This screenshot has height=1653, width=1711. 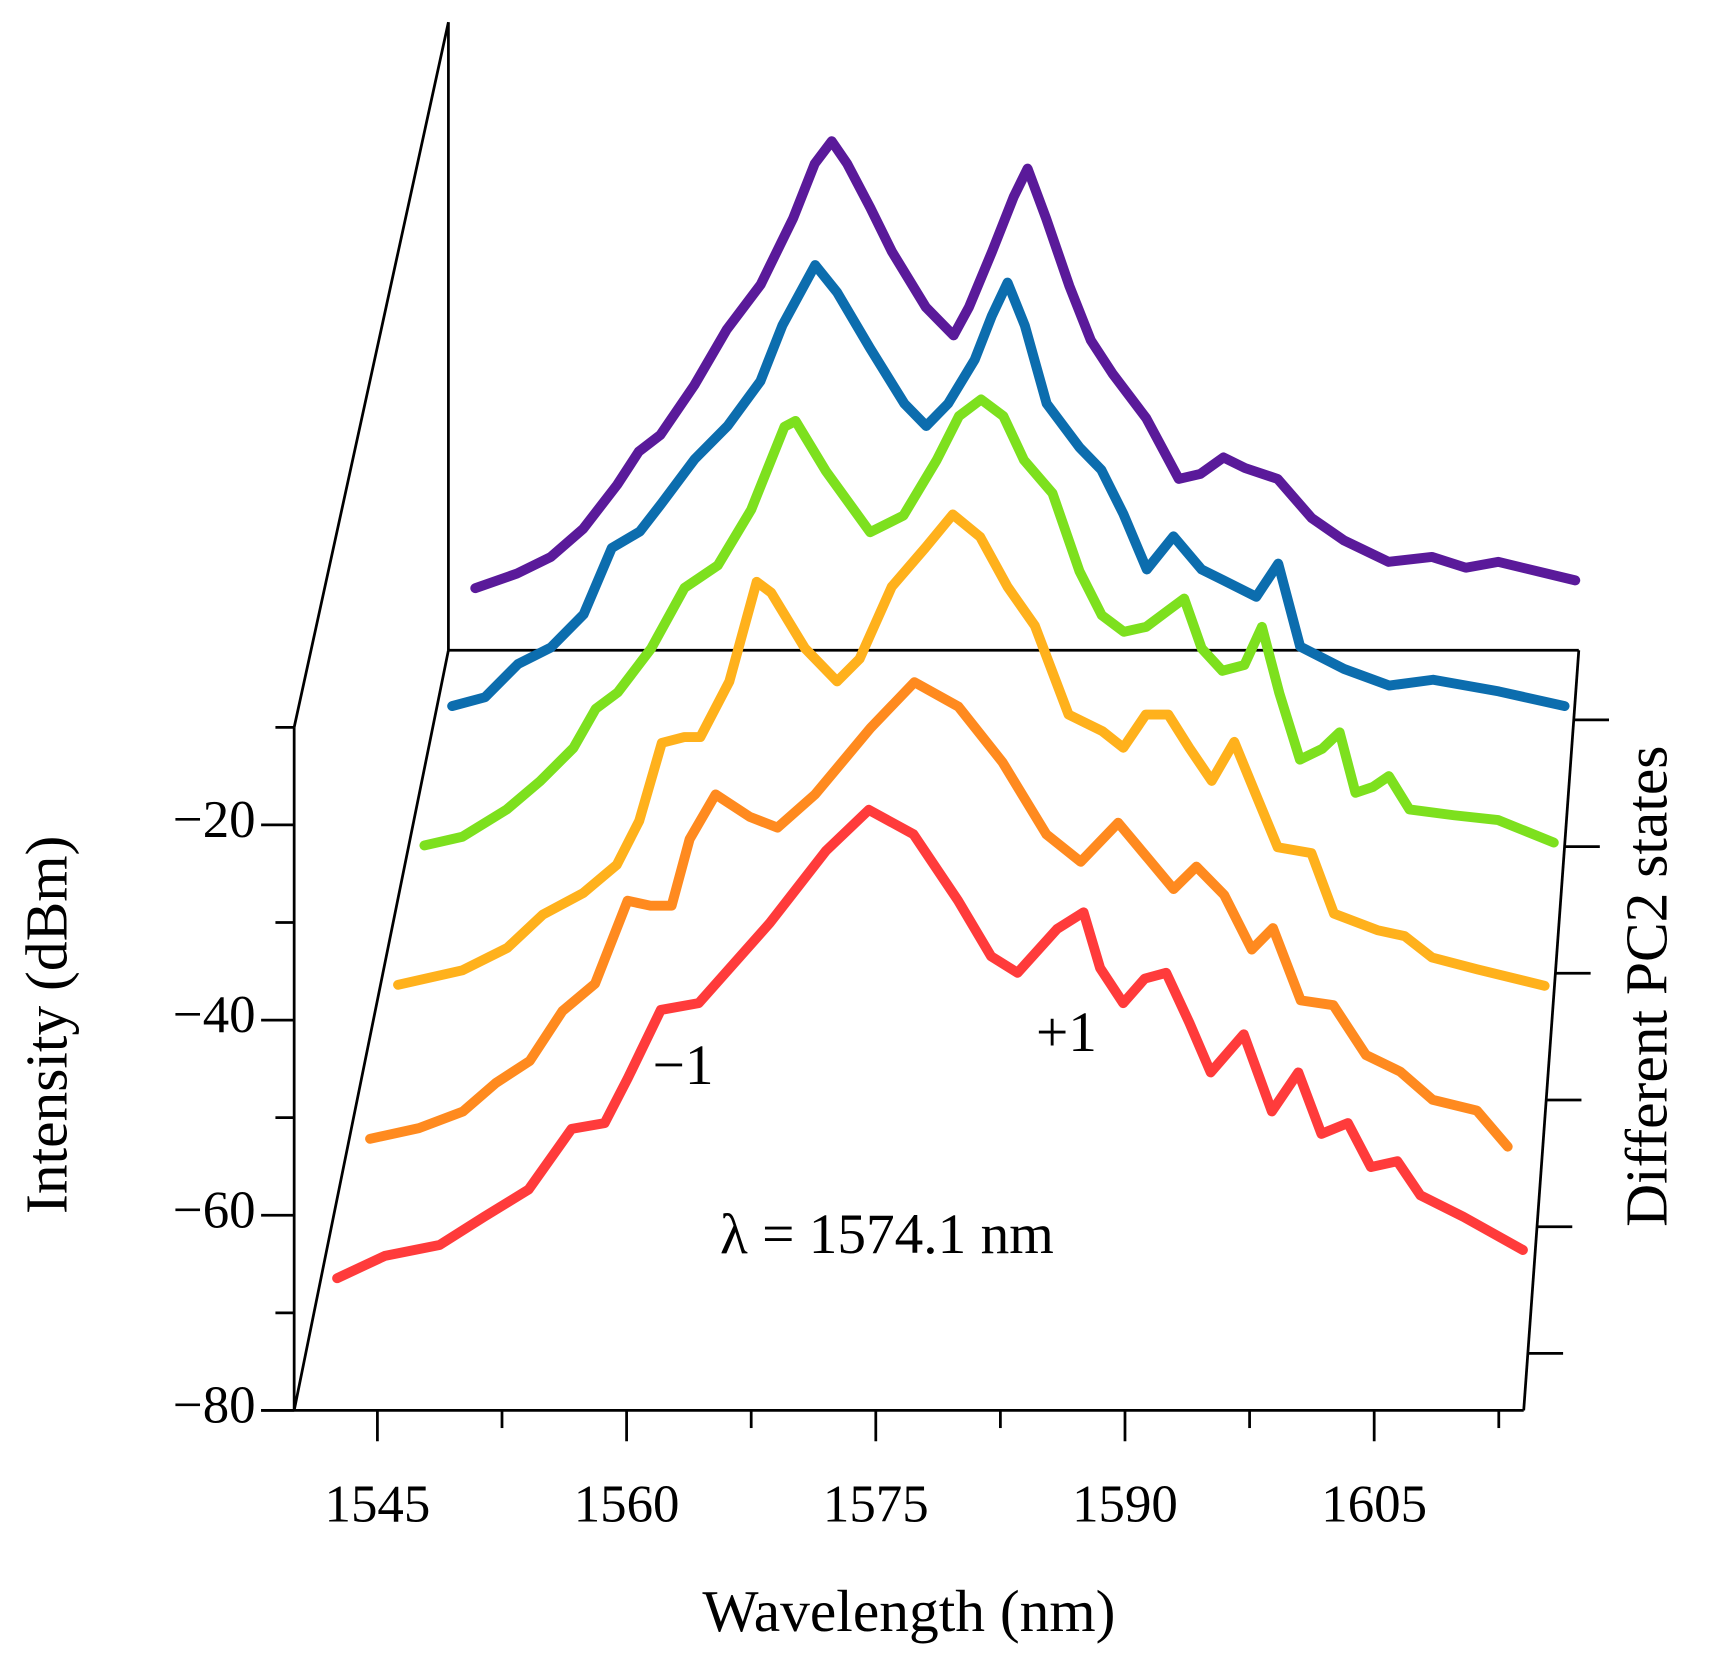 I want to click on depth-axis, so click(x=1551, y=1030).